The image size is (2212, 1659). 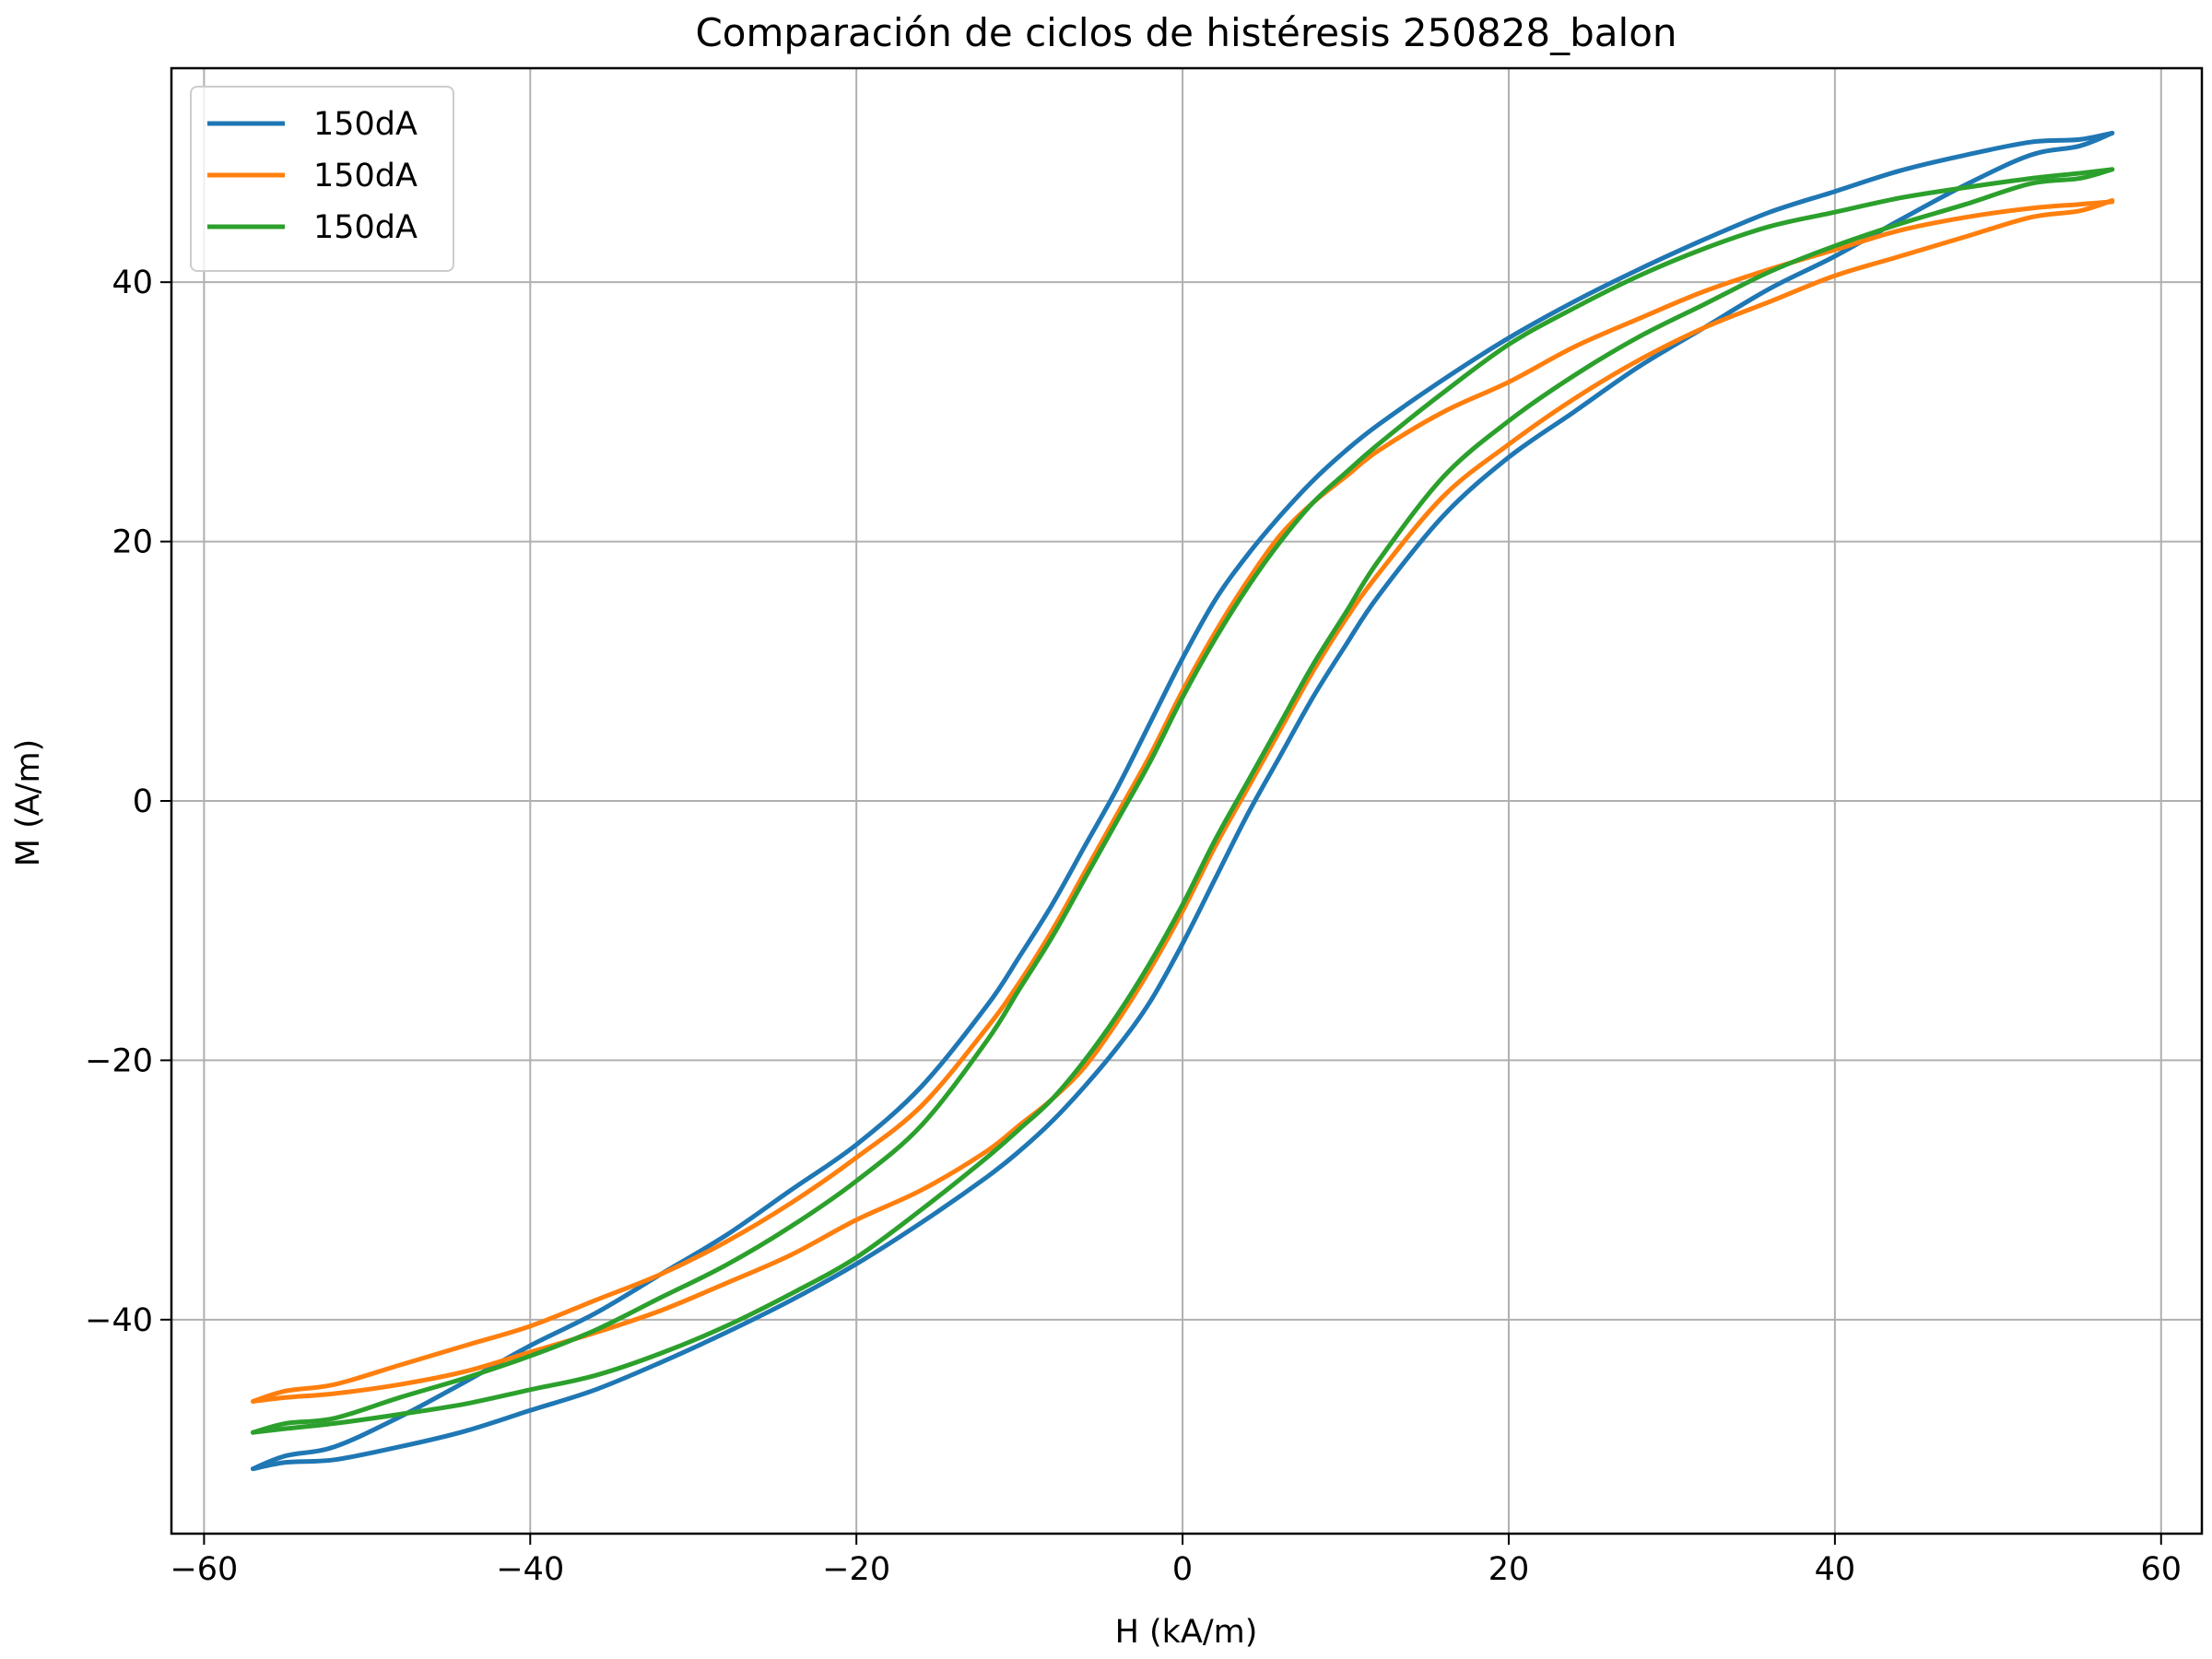 I want to click on y-tick-label: 20, so click(x=132, y=542).